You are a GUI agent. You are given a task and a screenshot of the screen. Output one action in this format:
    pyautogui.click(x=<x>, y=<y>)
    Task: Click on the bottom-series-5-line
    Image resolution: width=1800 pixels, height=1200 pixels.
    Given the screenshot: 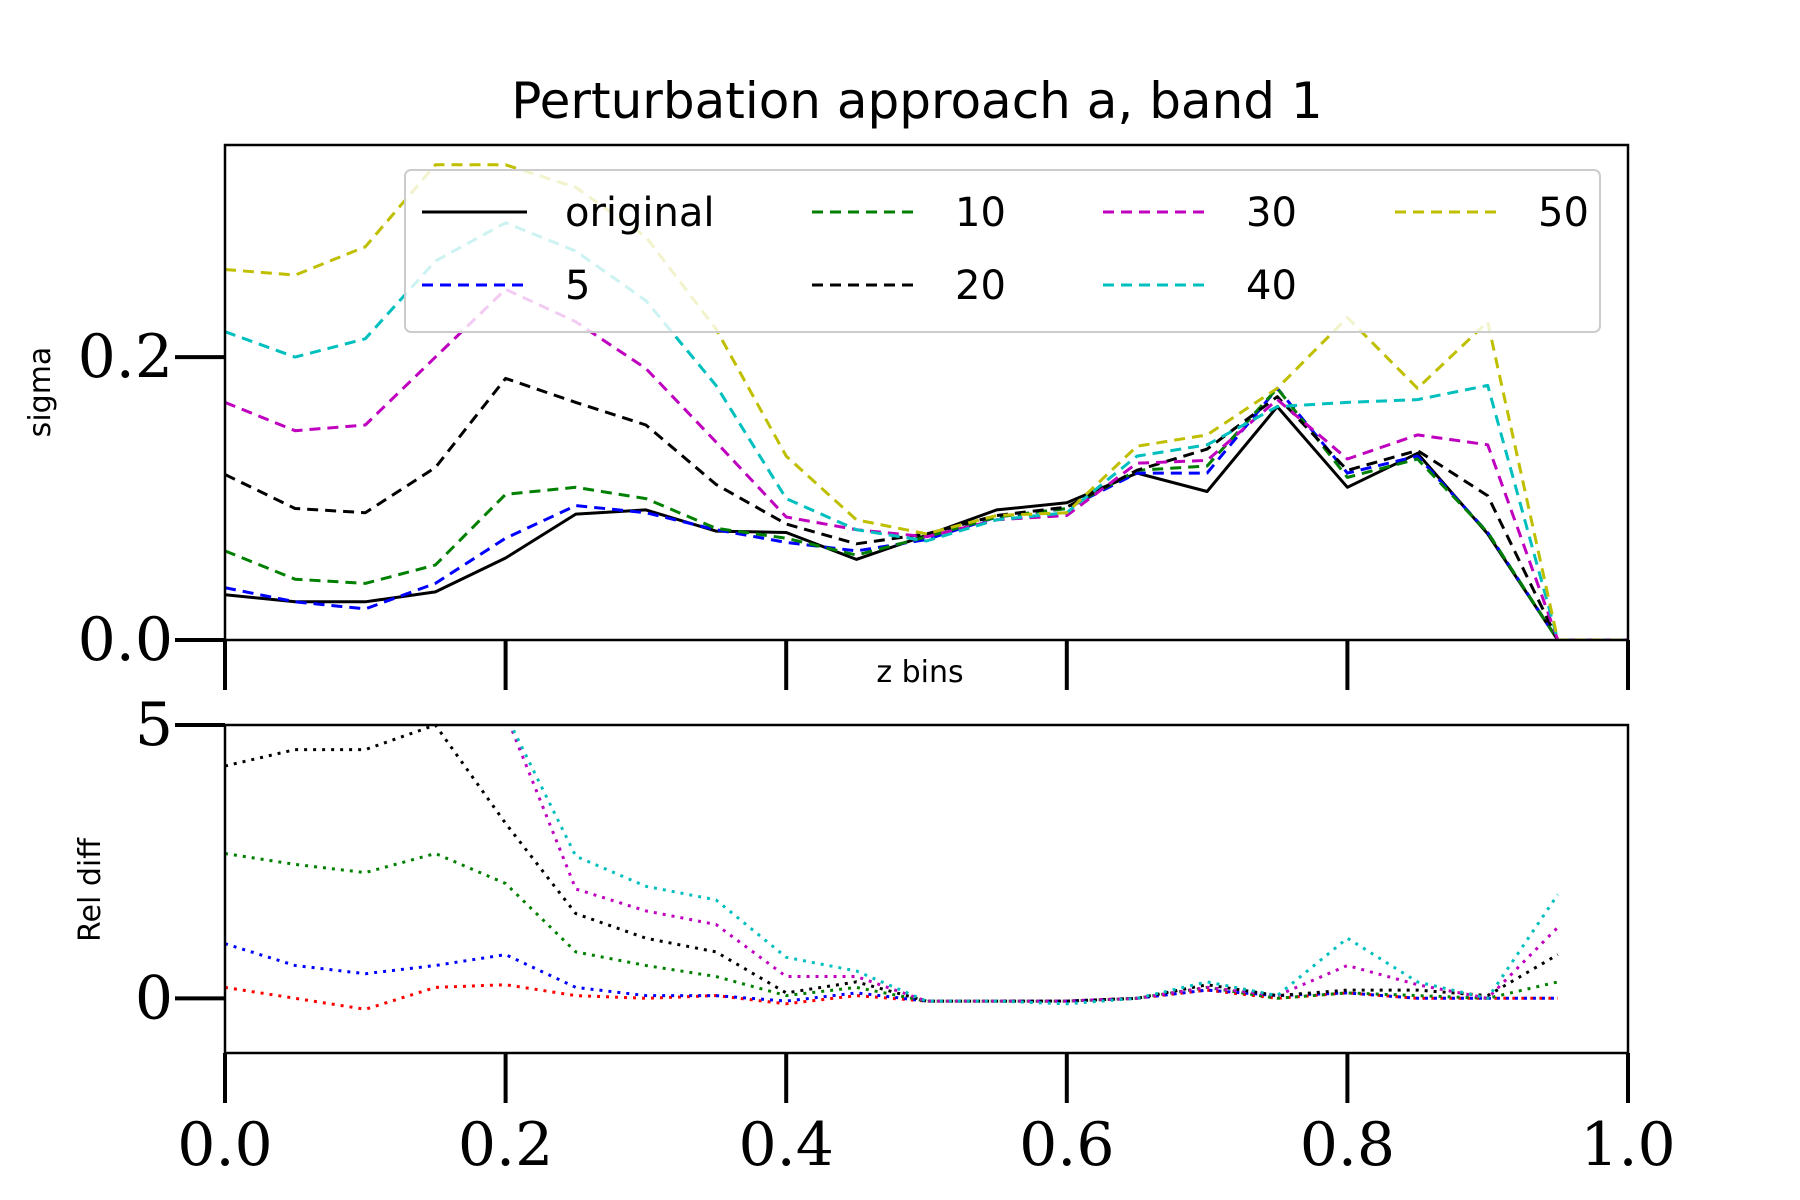 What is the action you would take?
    pyautogui.click(x=1034, y=865)
    